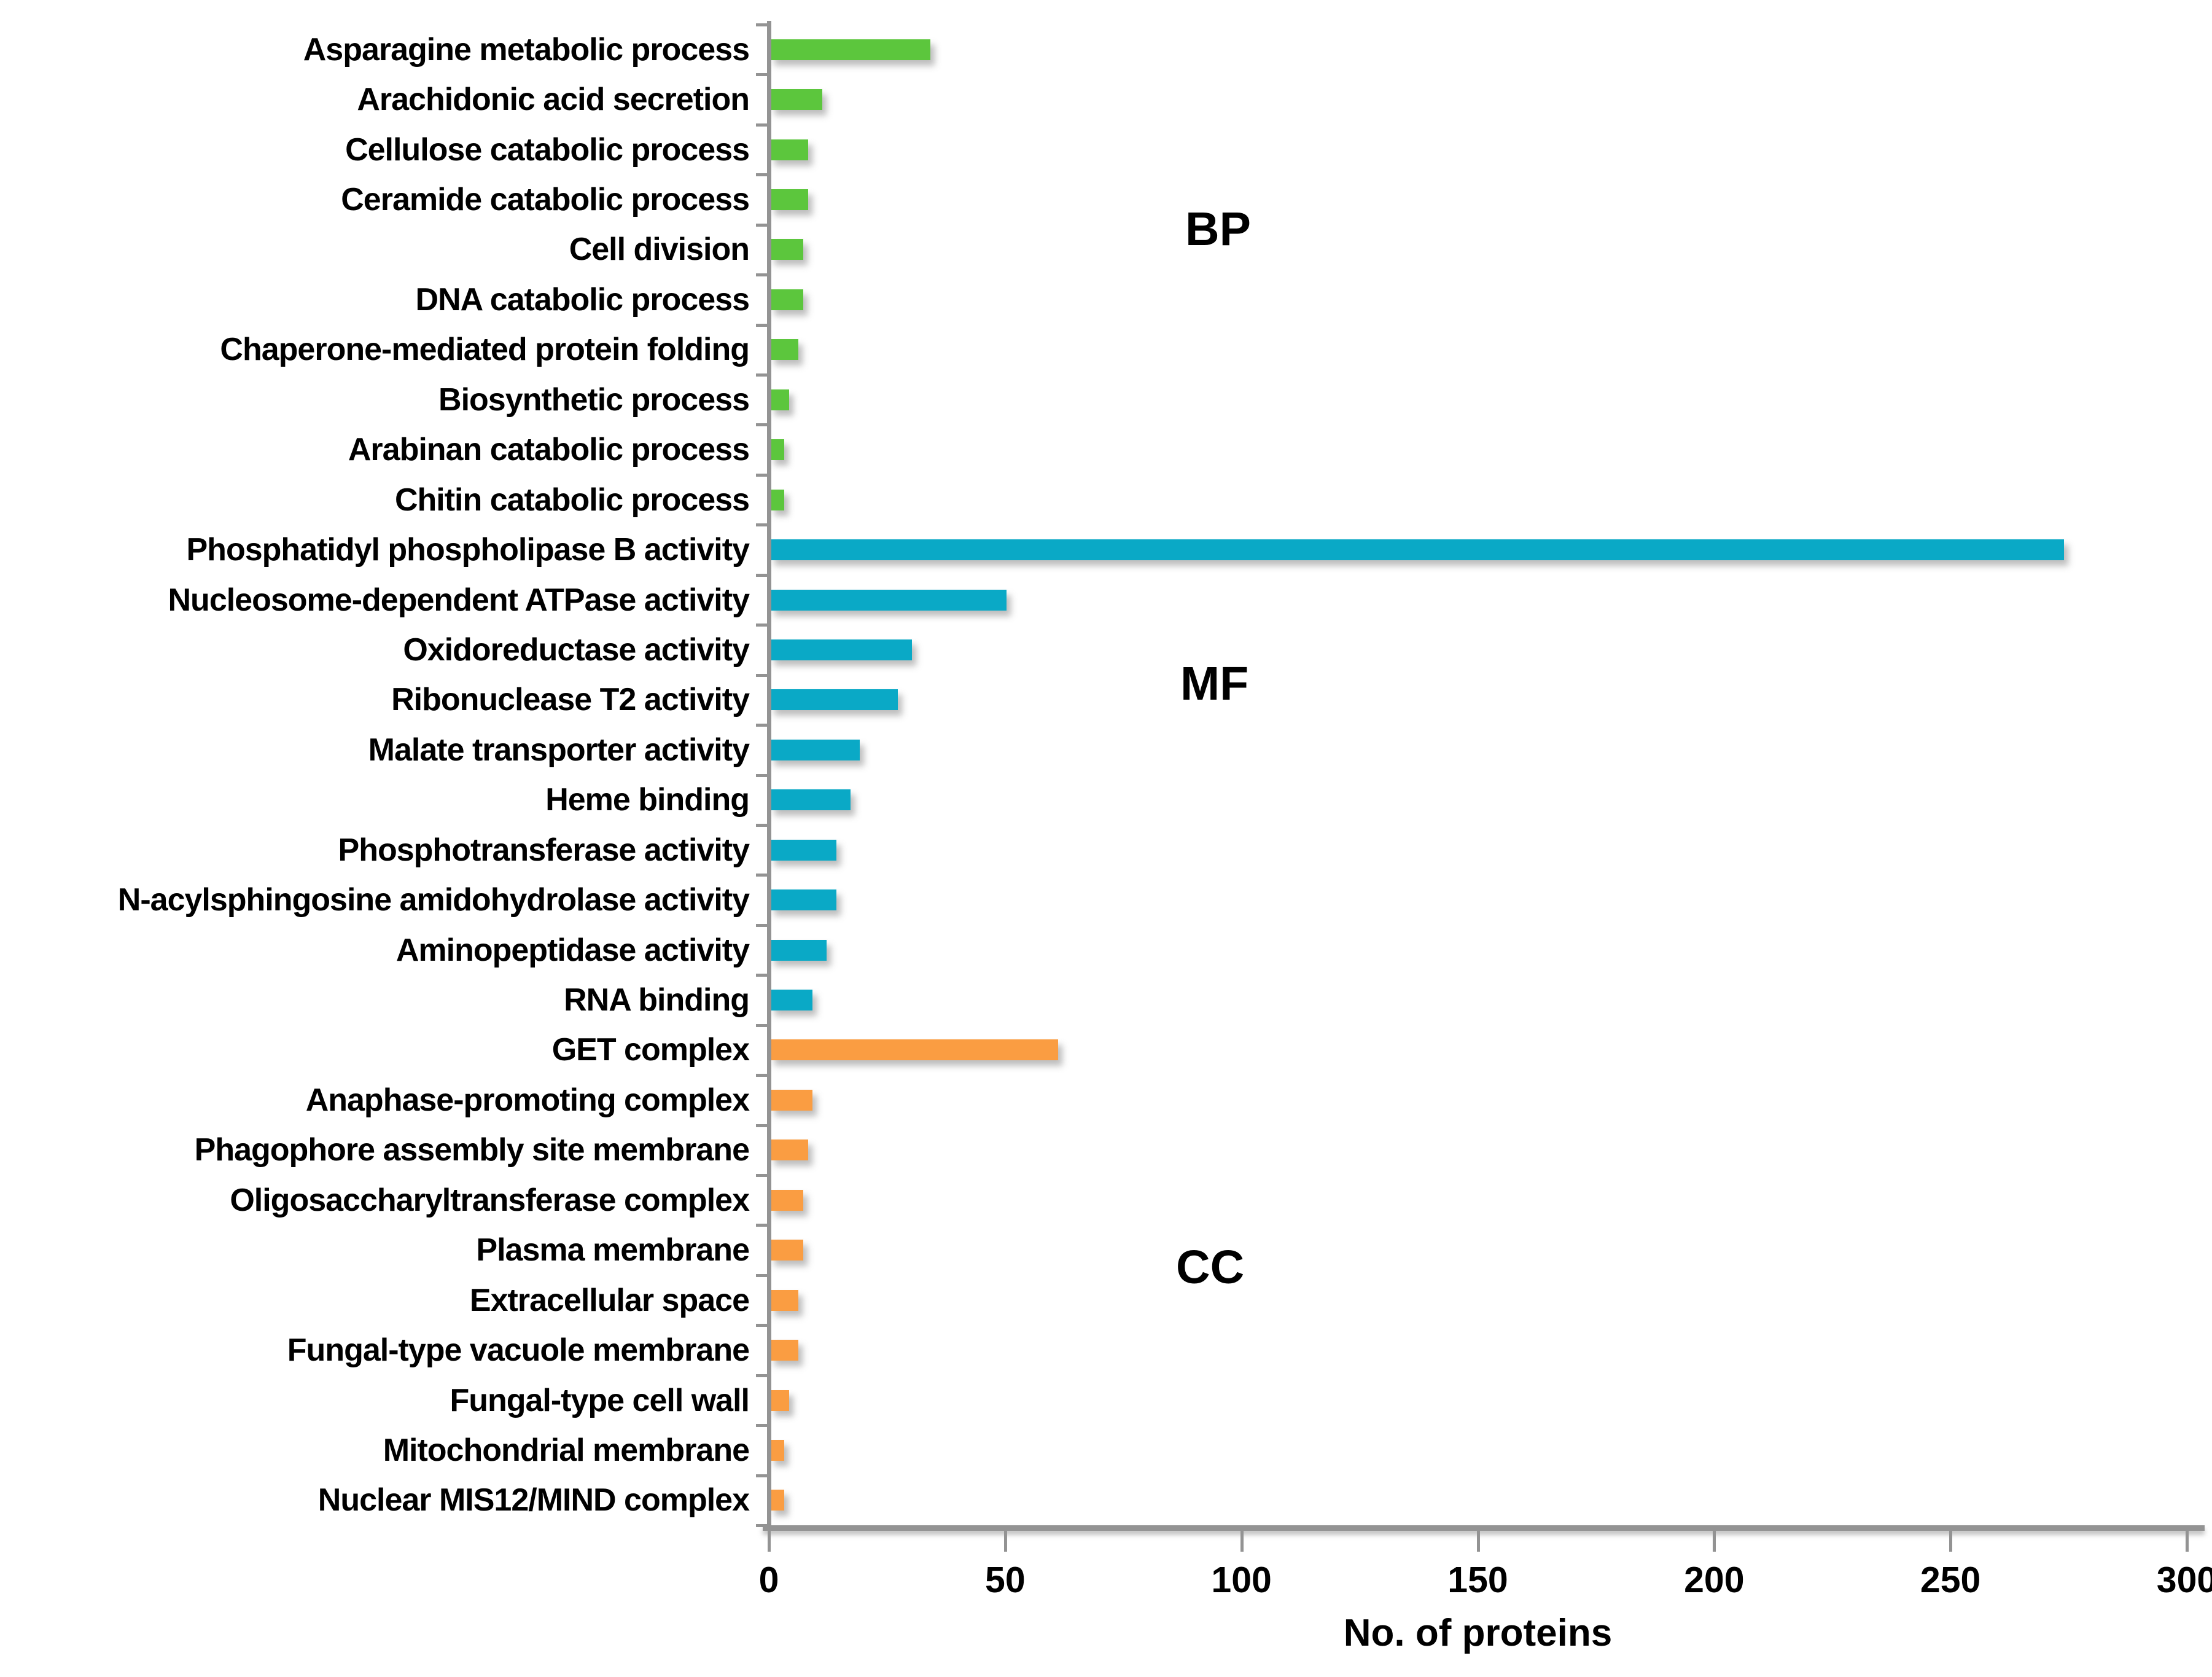  I want to click on x-axis-tick-label: 100, so click(1241, 1580).